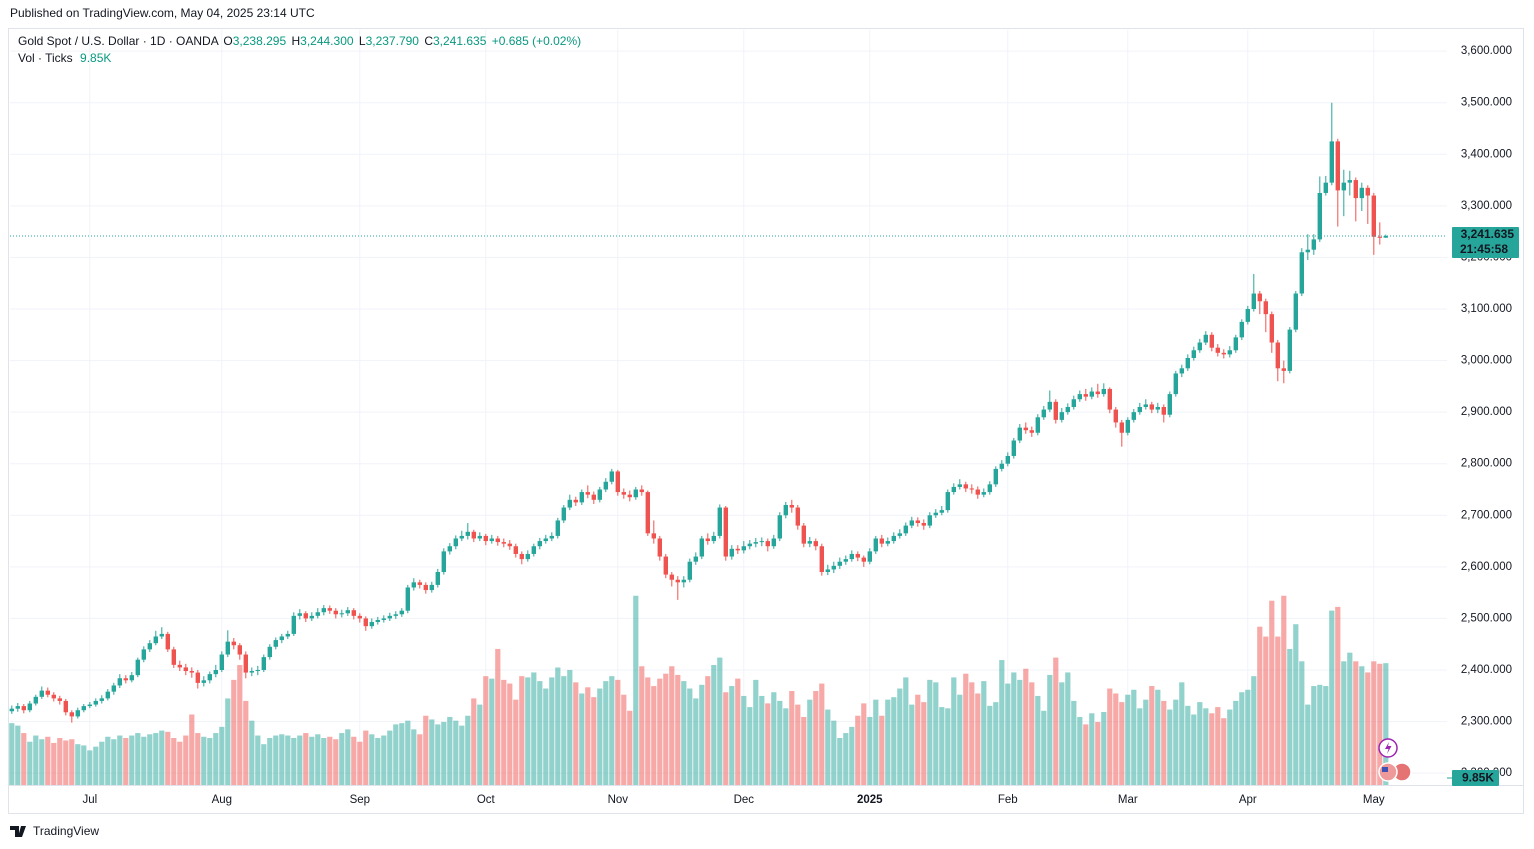  What do you see at coordinates (1478, 778) in the screenshot?
I see `volume-tag-value: 9.85K` at bounding box center [1478, 778].